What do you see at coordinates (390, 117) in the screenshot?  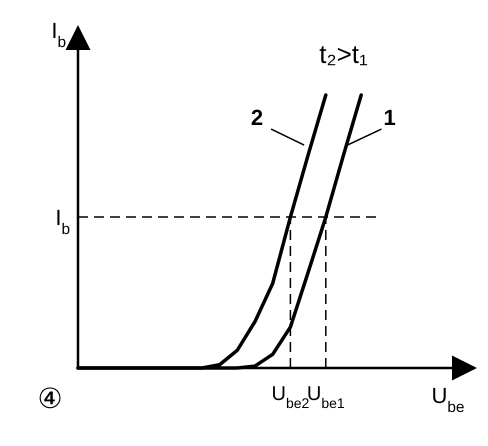 I see `series-label: 1` at bounding box center [390, 117].